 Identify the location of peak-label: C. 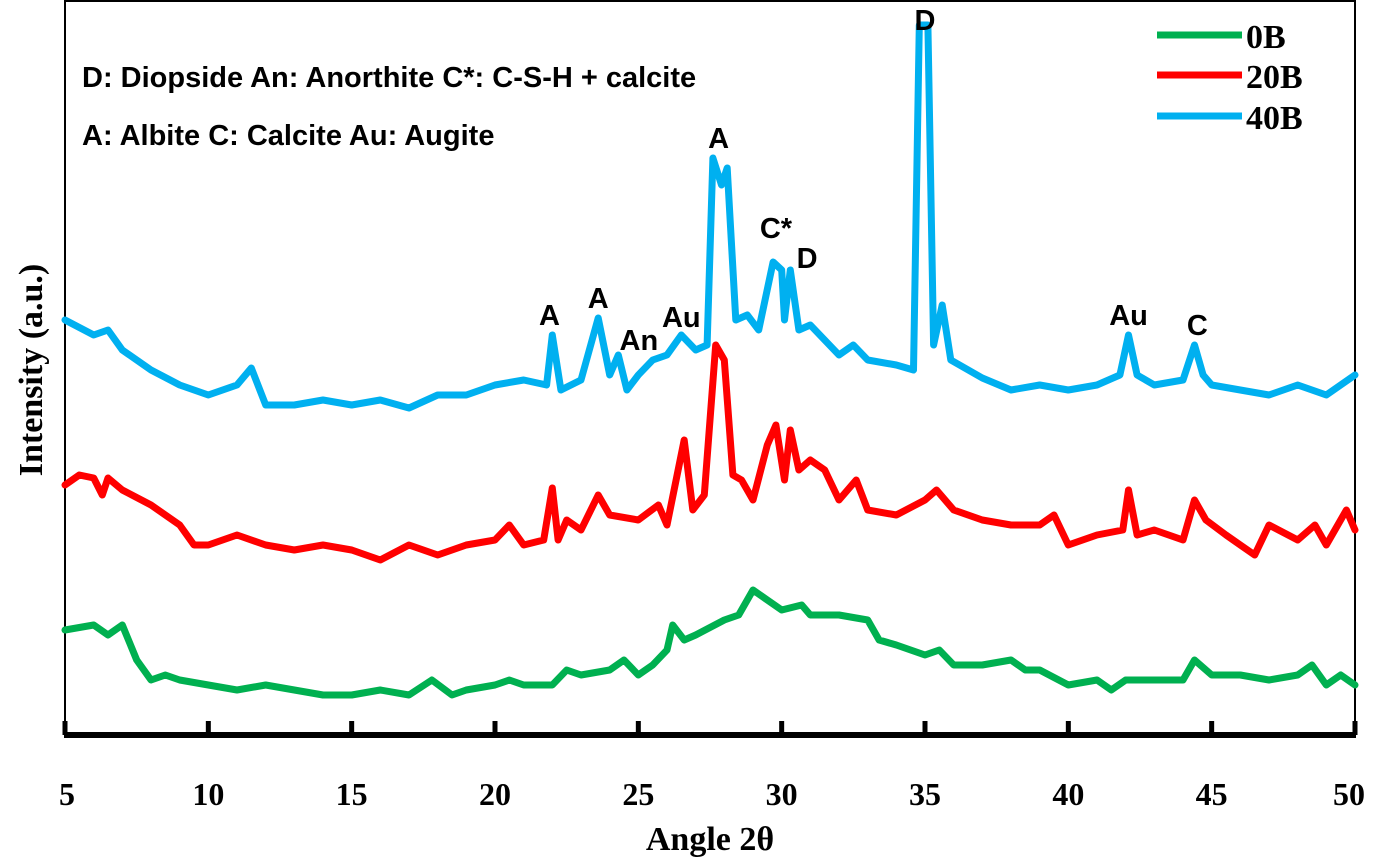
(1197, 326).